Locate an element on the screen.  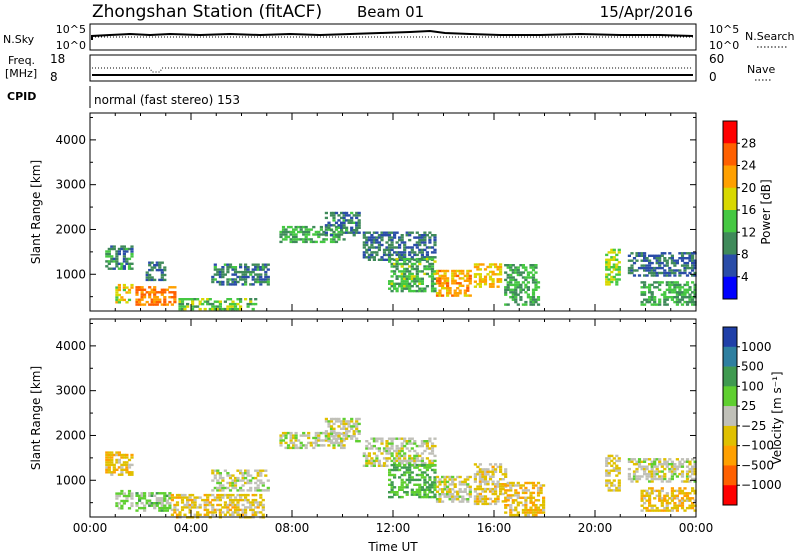
beam-label: Beam 01 is located at coordinates (390, 12).